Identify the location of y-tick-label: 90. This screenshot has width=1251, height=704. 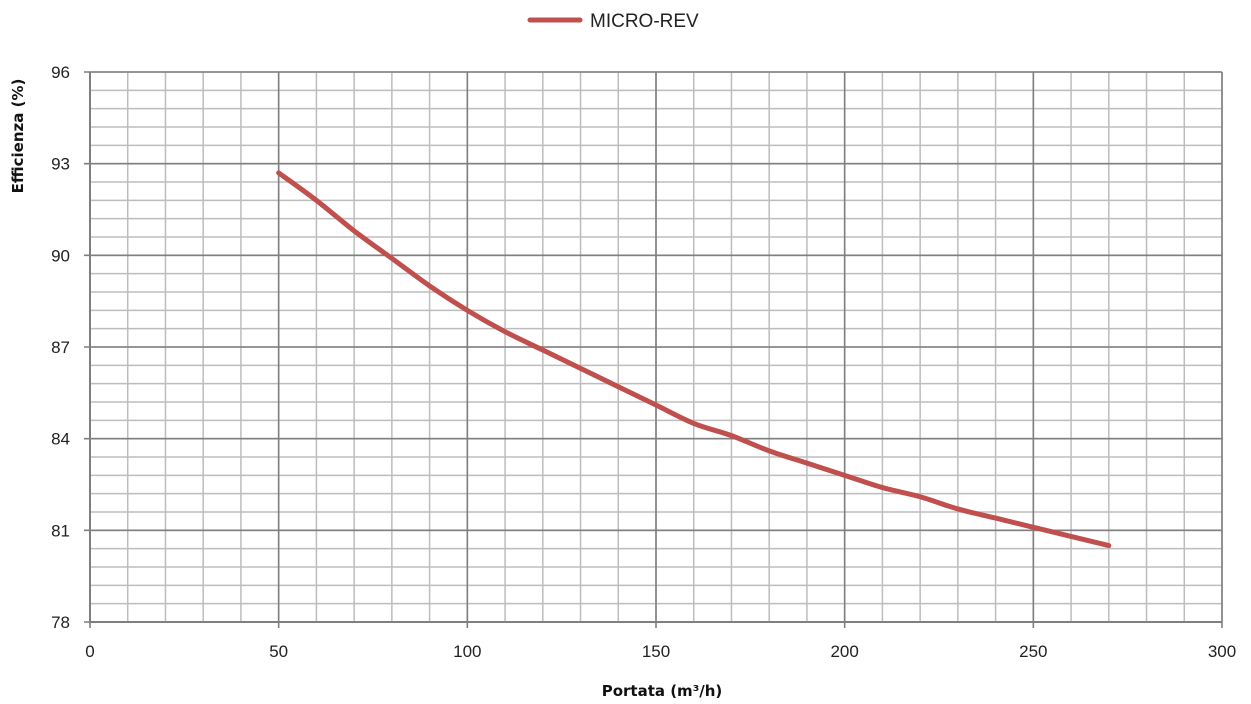
(60, 255).